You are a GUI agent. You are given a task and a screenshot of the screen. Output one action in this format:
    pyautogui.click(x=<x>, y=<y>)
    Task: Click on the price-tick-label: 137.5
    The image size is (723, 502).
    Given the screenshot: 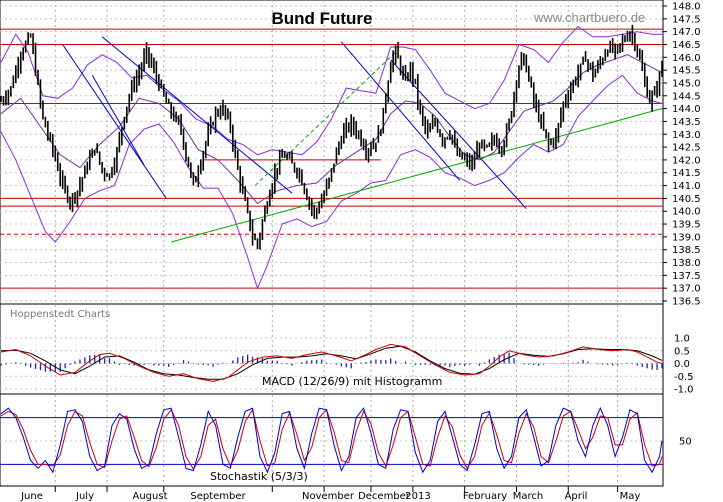 What is the action you would take?
    pyautogui.click(x=686, y=276)
    